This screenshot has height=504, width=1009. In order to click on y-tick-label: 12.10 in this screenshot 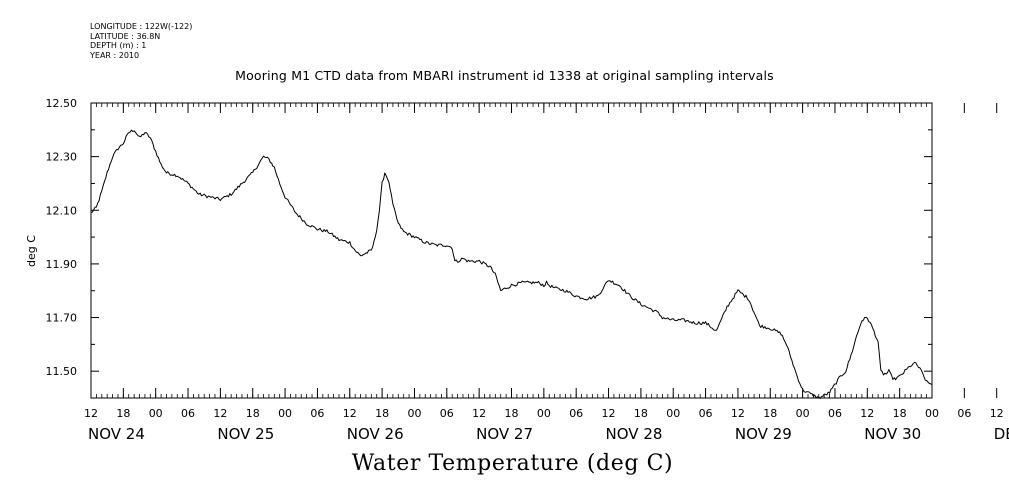, I will do `click(62, 210)`.